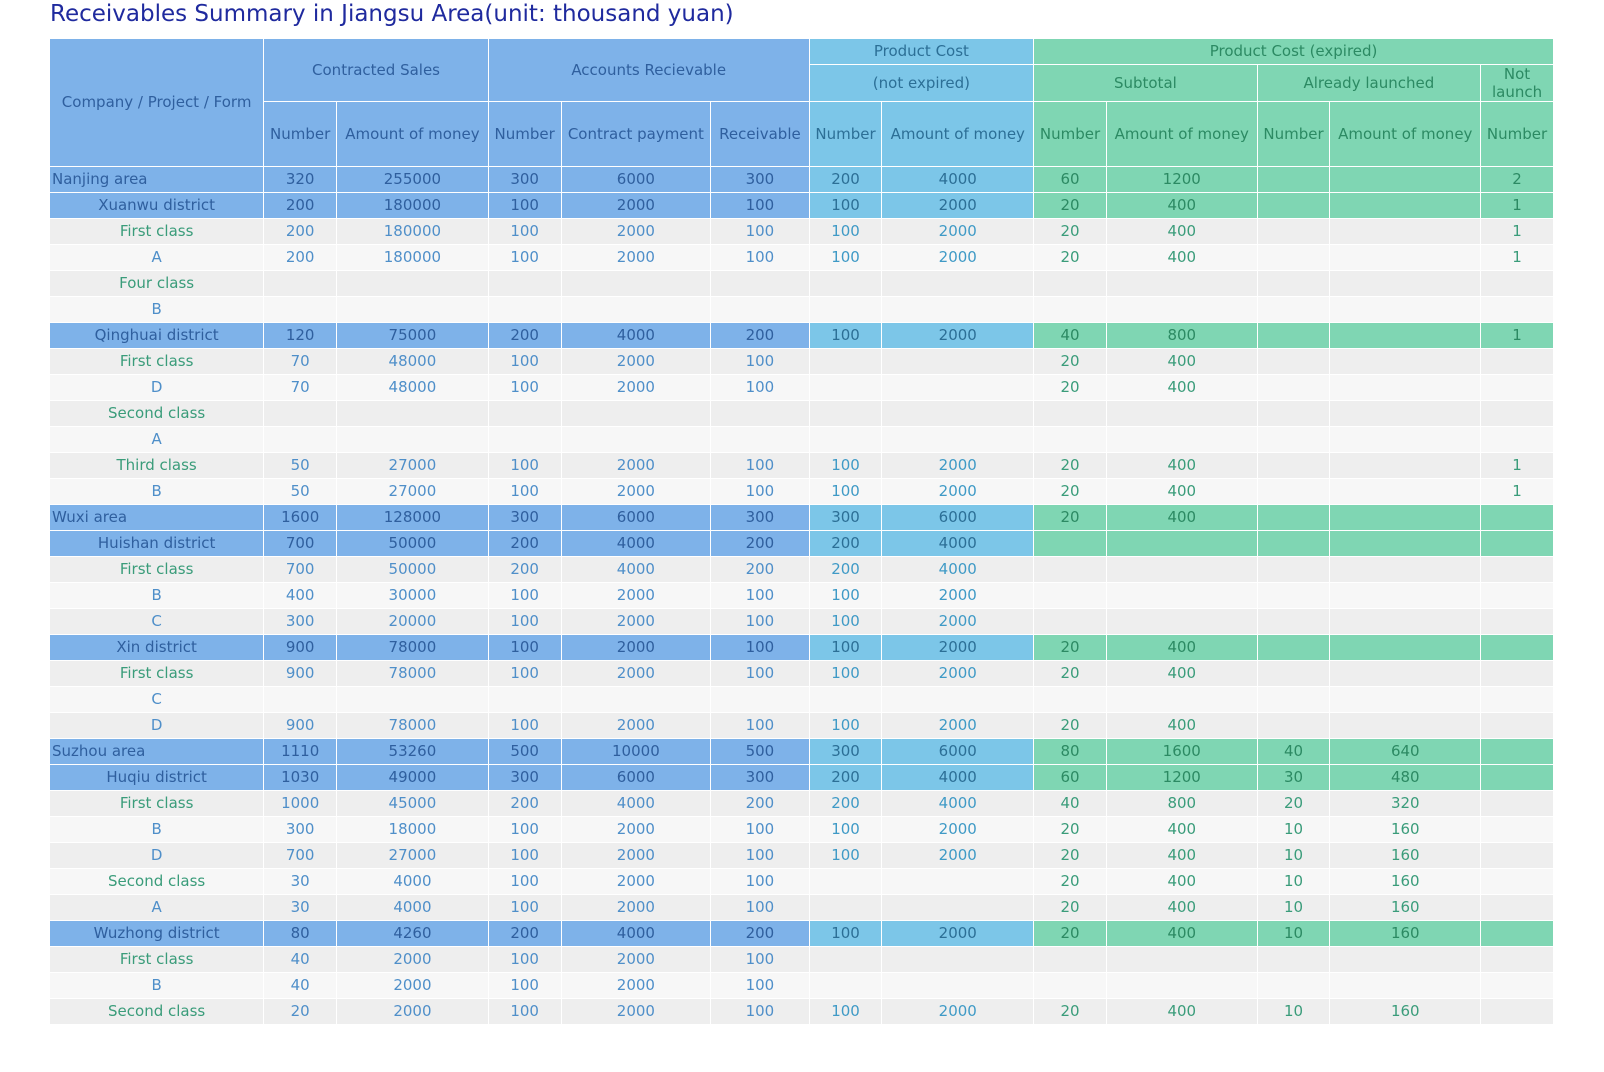 This screenshot has width=1604, height=1072. I want to click on header-sub-amount: Amount of money, so click(1181, 134).